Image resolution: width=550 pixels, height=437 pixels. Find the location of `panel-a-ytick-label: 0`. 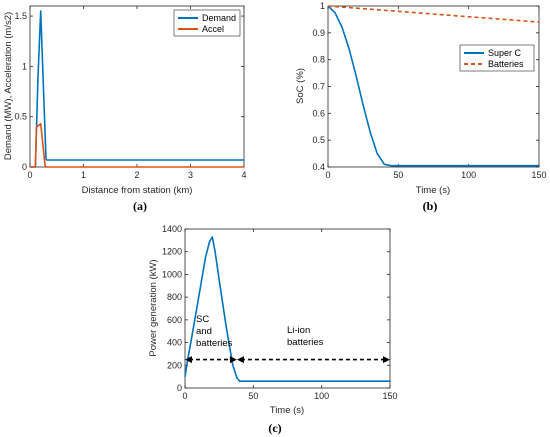

panel-a-ytick-label: 0 is located at coordinates (24, 167).